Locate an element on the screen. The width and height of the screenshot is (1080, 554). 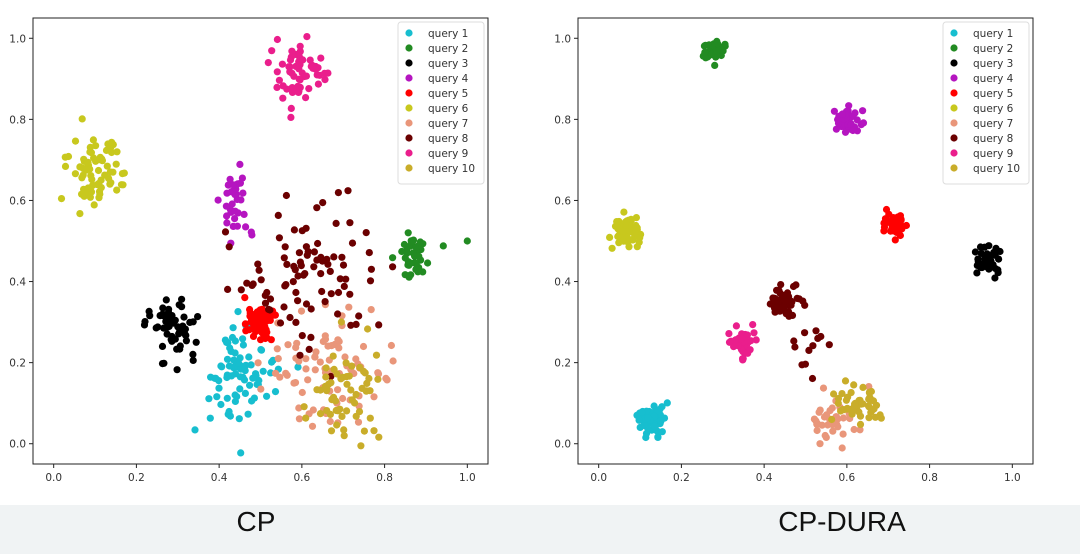
x-tick-label: 0.0 is located at coordinates (598, 478).